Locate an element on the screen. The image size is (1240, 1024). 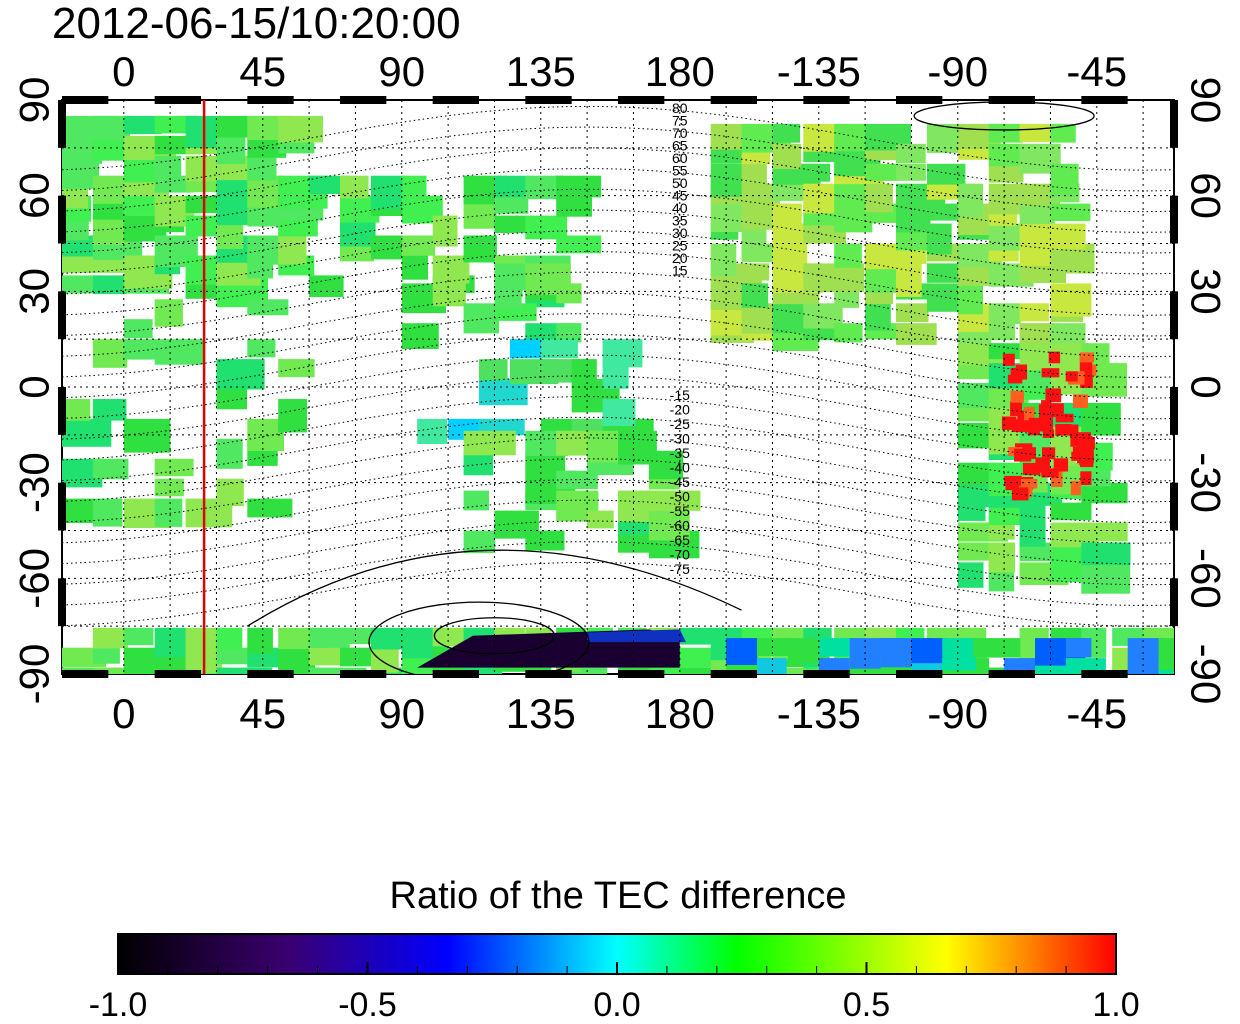
contour-label: 55 is located at coordinates (680, 170).